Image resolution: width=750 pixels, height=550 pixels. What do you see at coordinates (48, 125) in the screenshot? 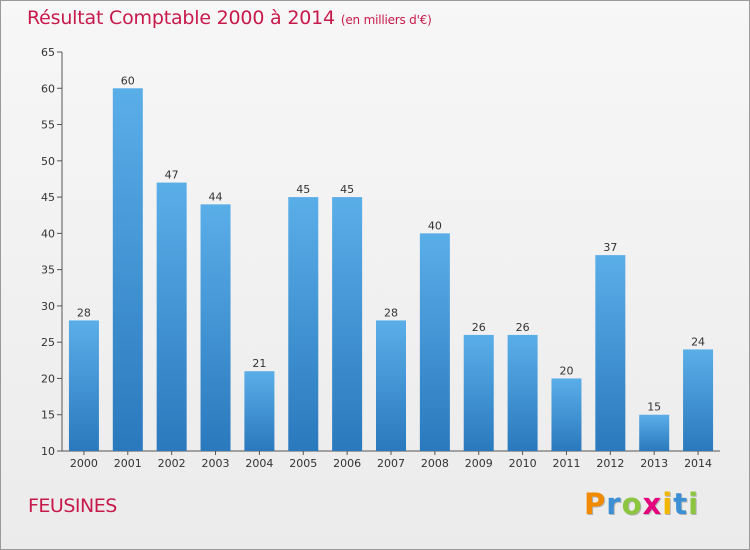
I see `y-tick-label: 55` at bounding box center [48, 125].